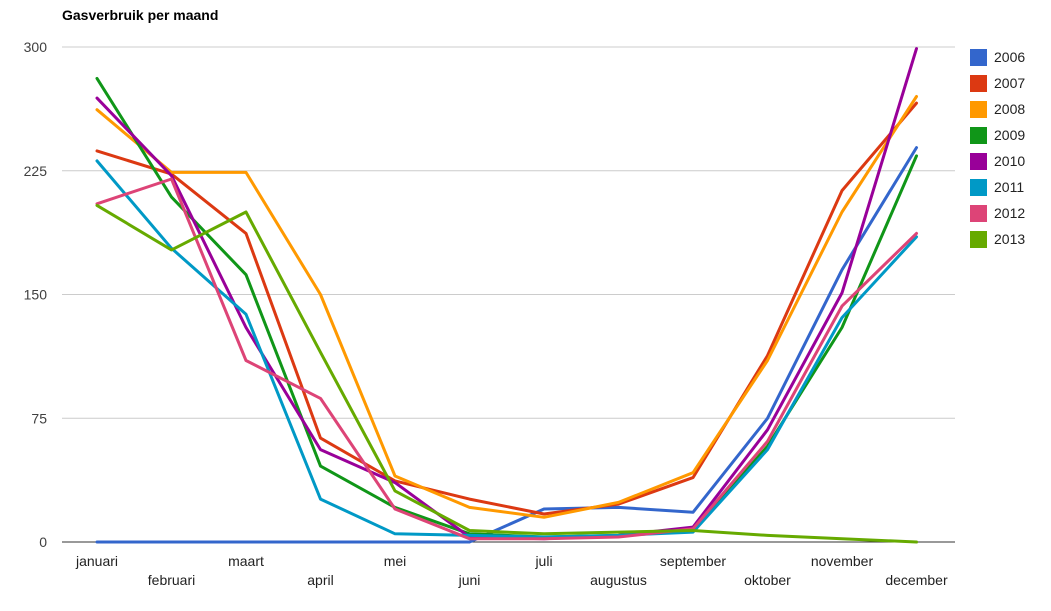 The width and height of the screenshot is (1051, 611). I want to click on legend: 2006 2007 2008 2009 2010 2011 2012 2013, so click(997, 153).